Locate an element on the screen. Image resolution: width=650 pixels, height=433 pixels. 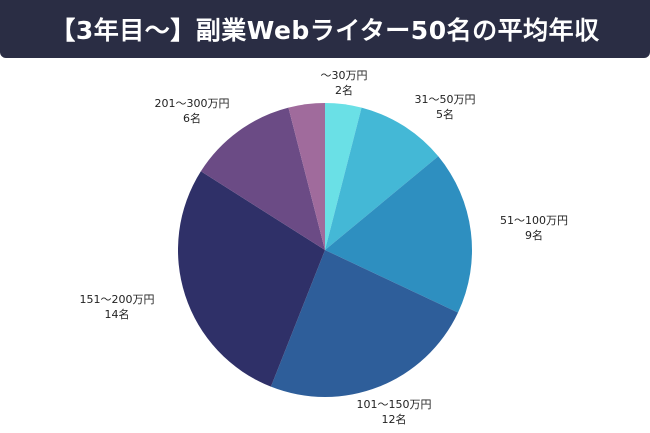
slice-range: 101〜150万円 is located at coordinates (394, 404).